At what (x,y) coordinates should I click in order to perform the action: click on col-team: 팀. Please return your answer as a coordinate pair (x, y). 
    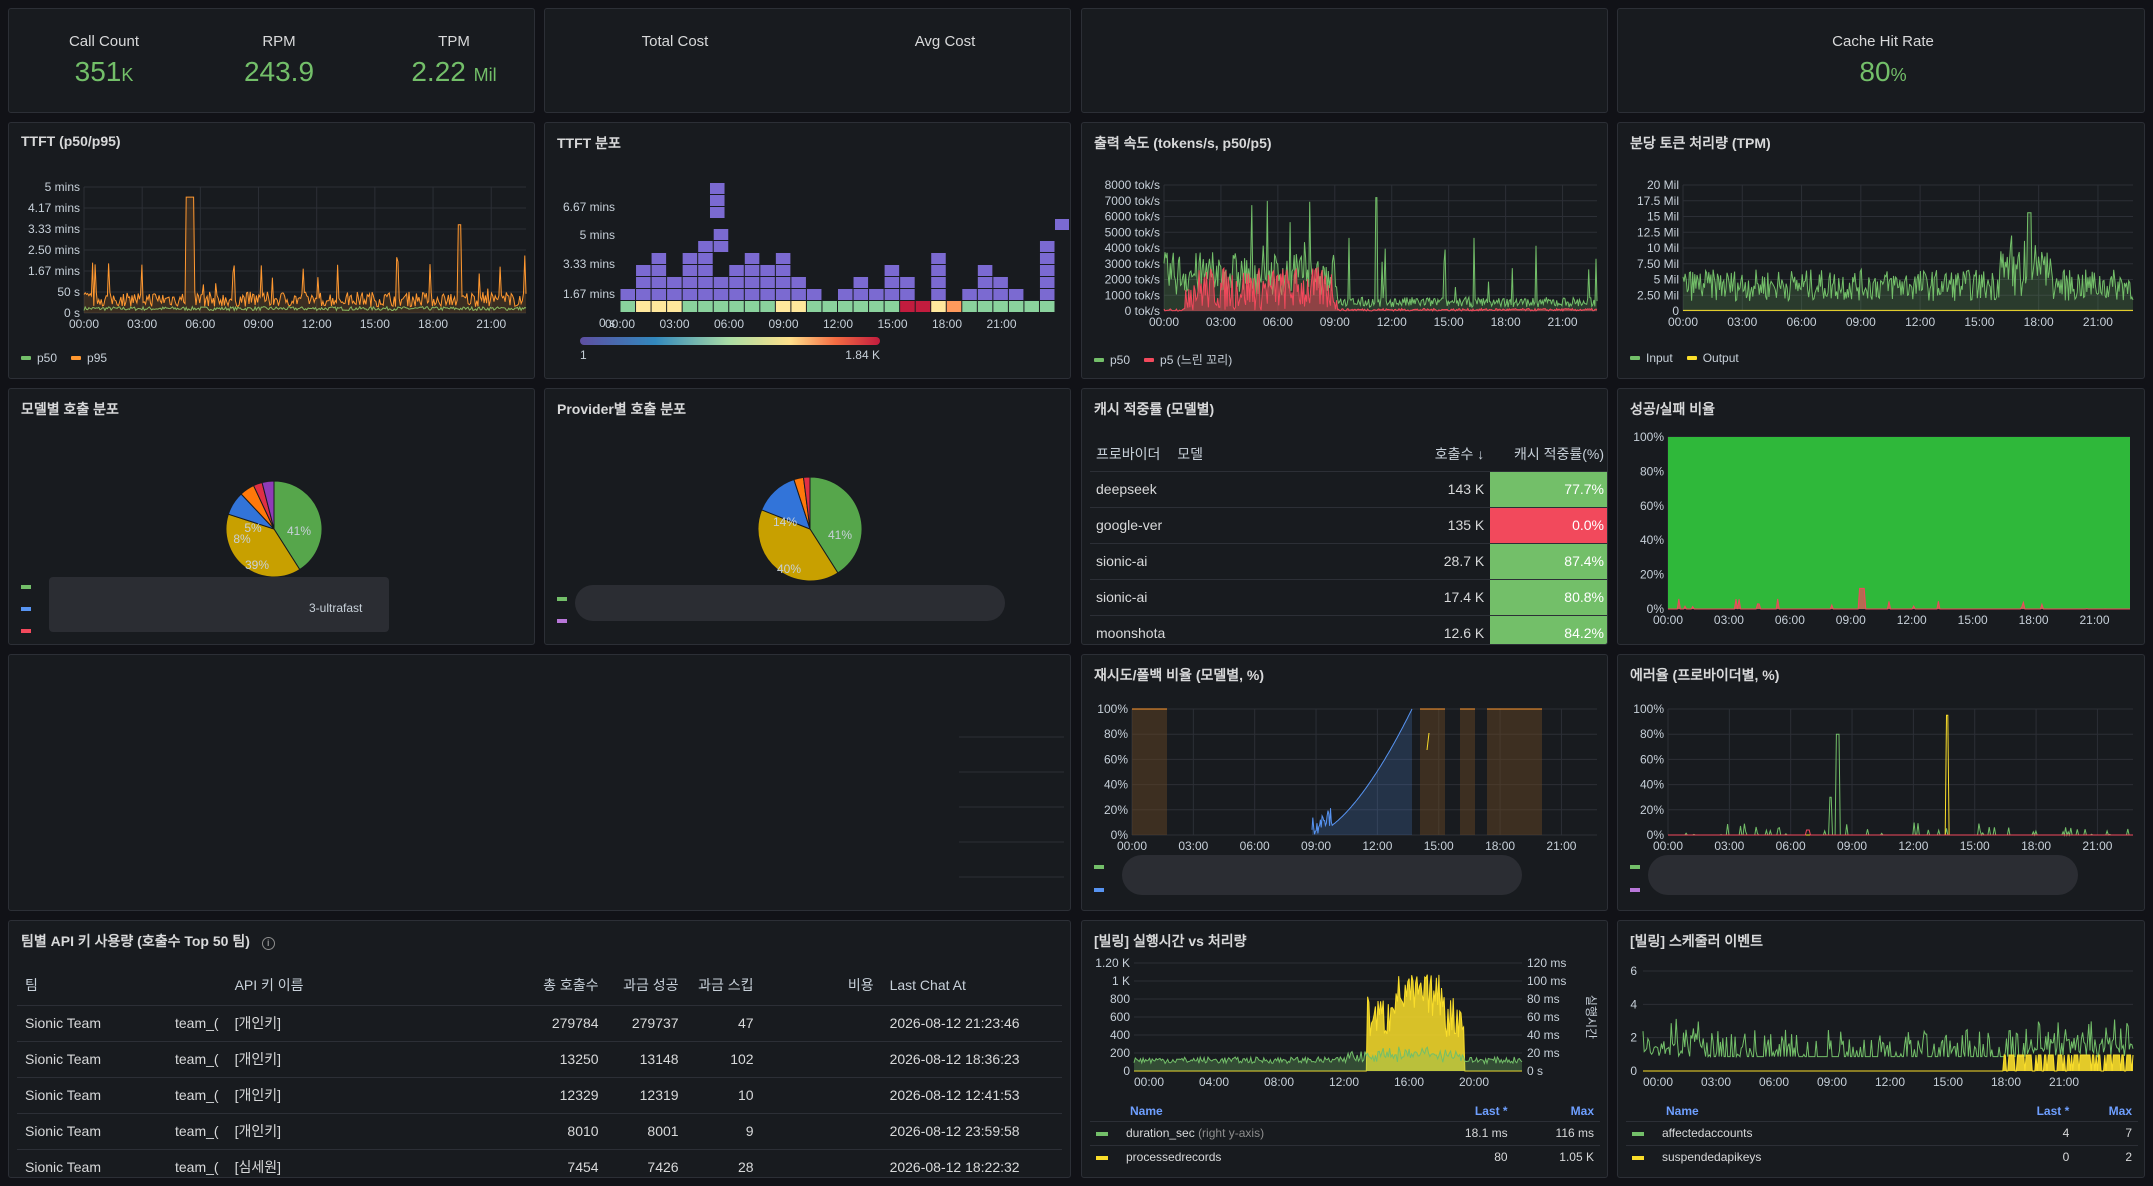
    Looking at the image, I should click on (92, 985).